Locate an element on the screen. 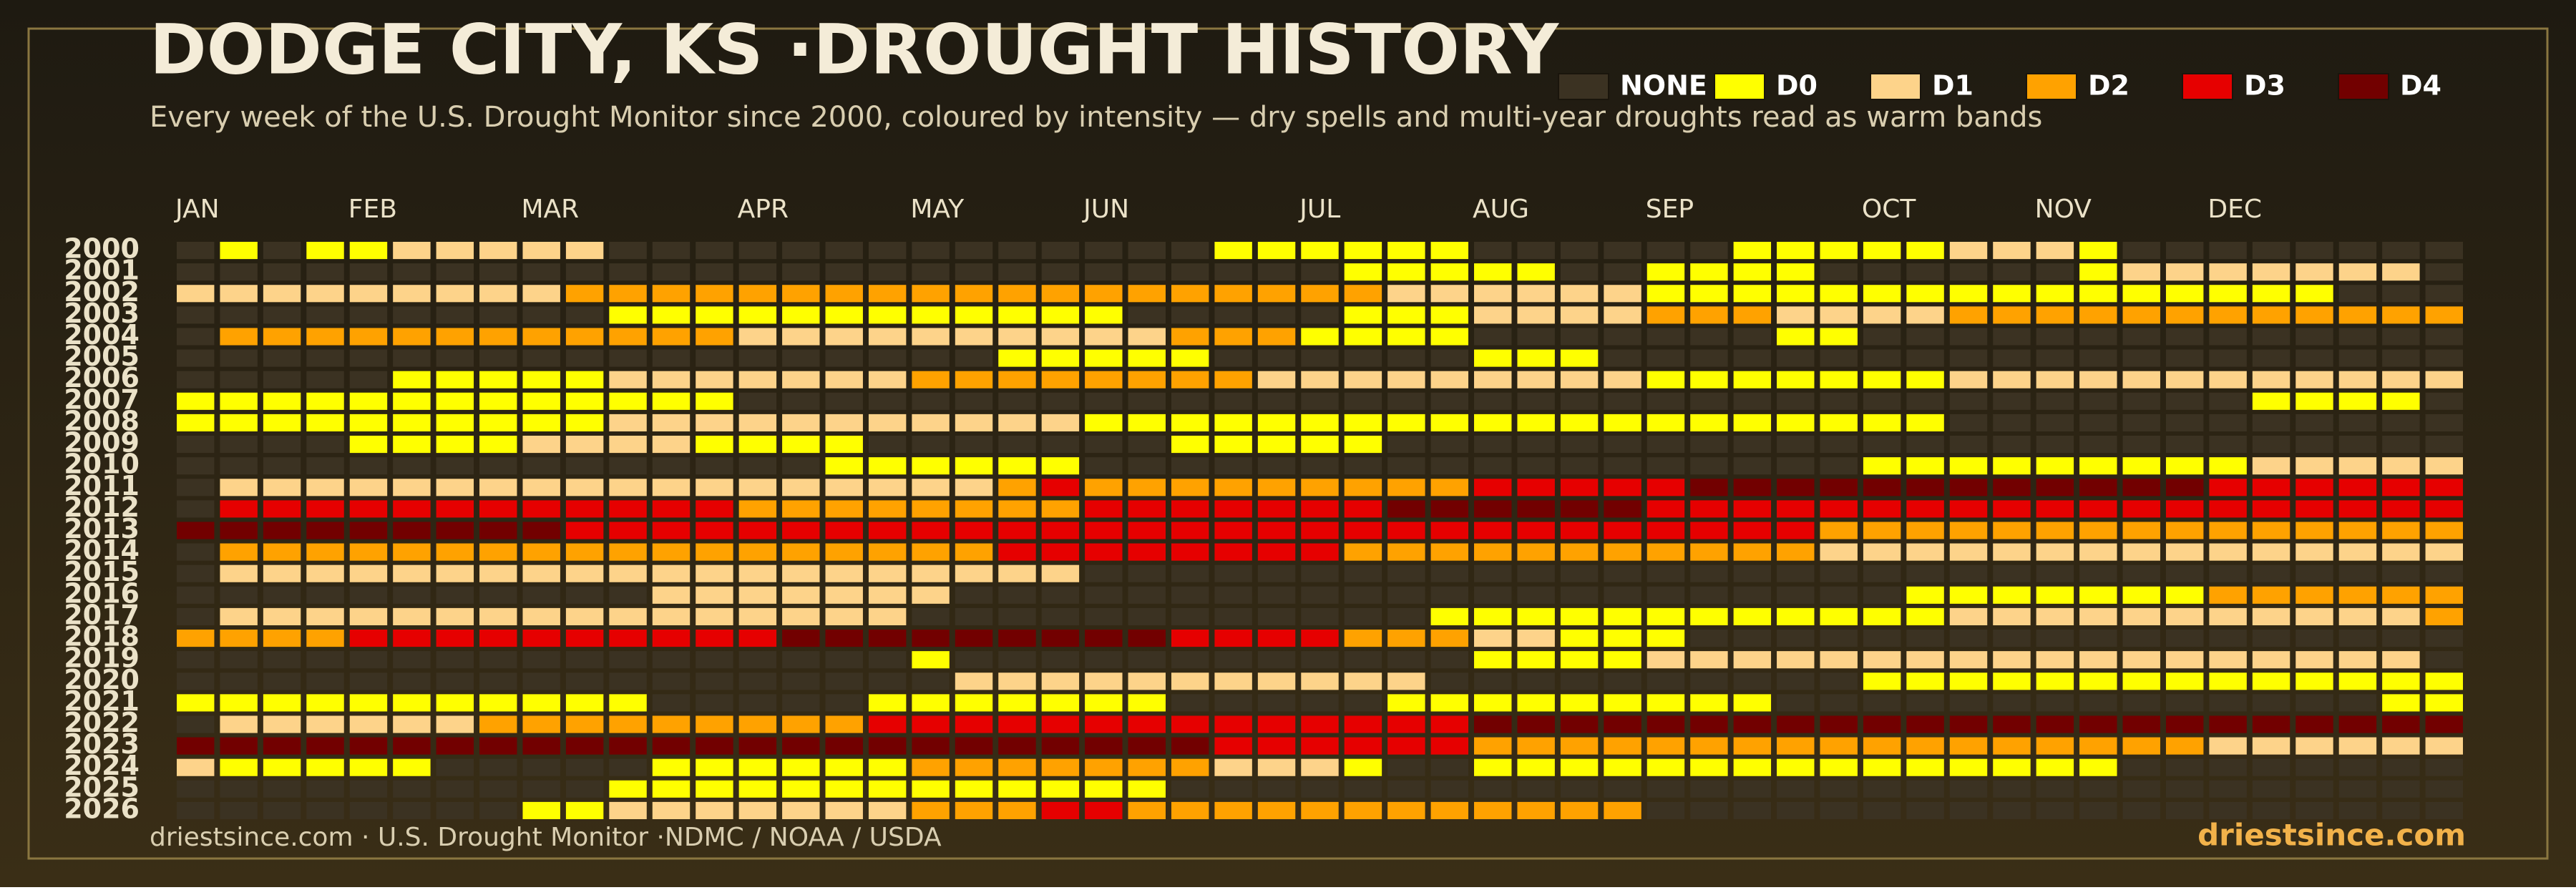 The image size is (2576, 890). x-tick-label: JAN is located at coordinates (197, 209).